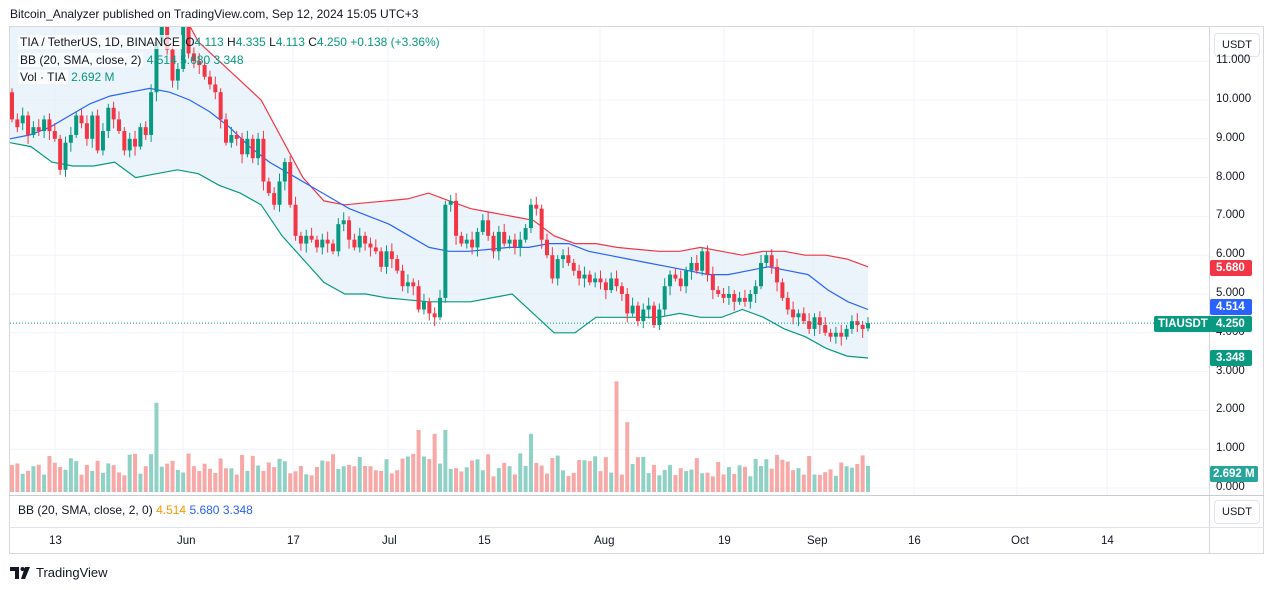 The width and height of the screenshot is (1273, 590). Describe the element at coordinates (1237, 45) in the screenshot. I see `currency-button: USDT` at that location.